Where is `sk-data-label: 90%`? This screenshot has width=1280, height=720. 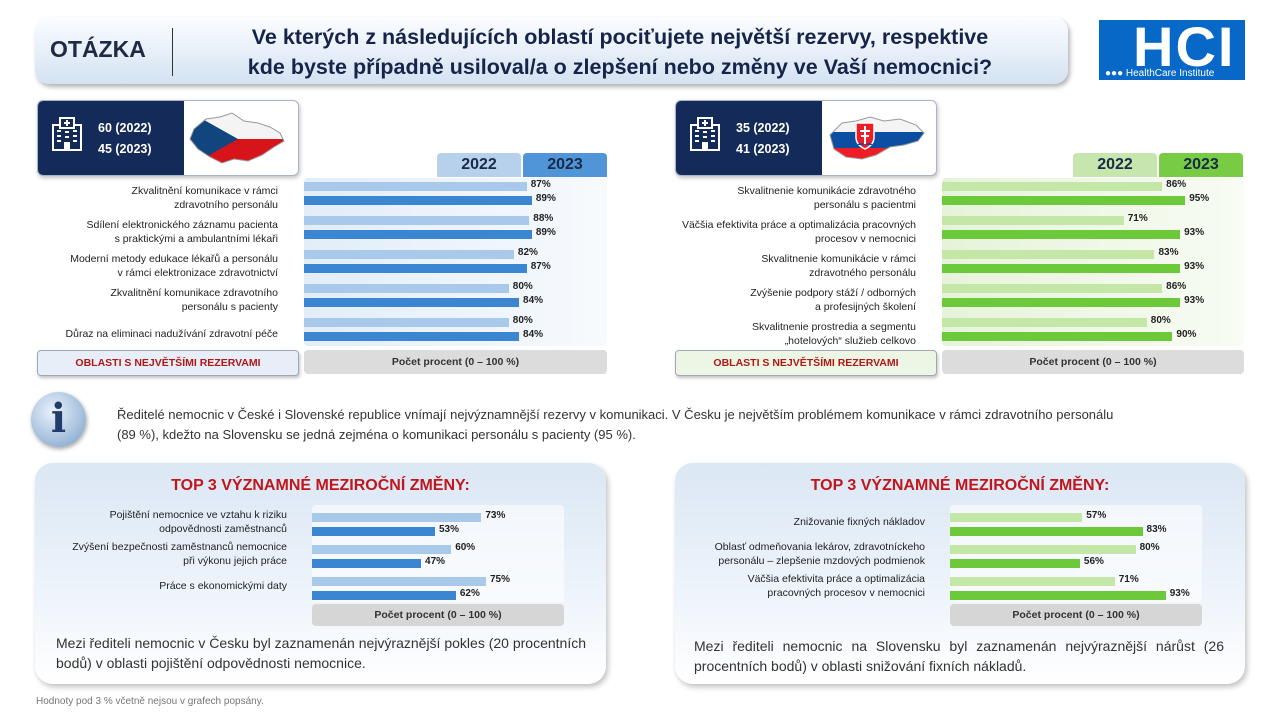
sk-data-label: 90% is located at coordinates (1186, 334).